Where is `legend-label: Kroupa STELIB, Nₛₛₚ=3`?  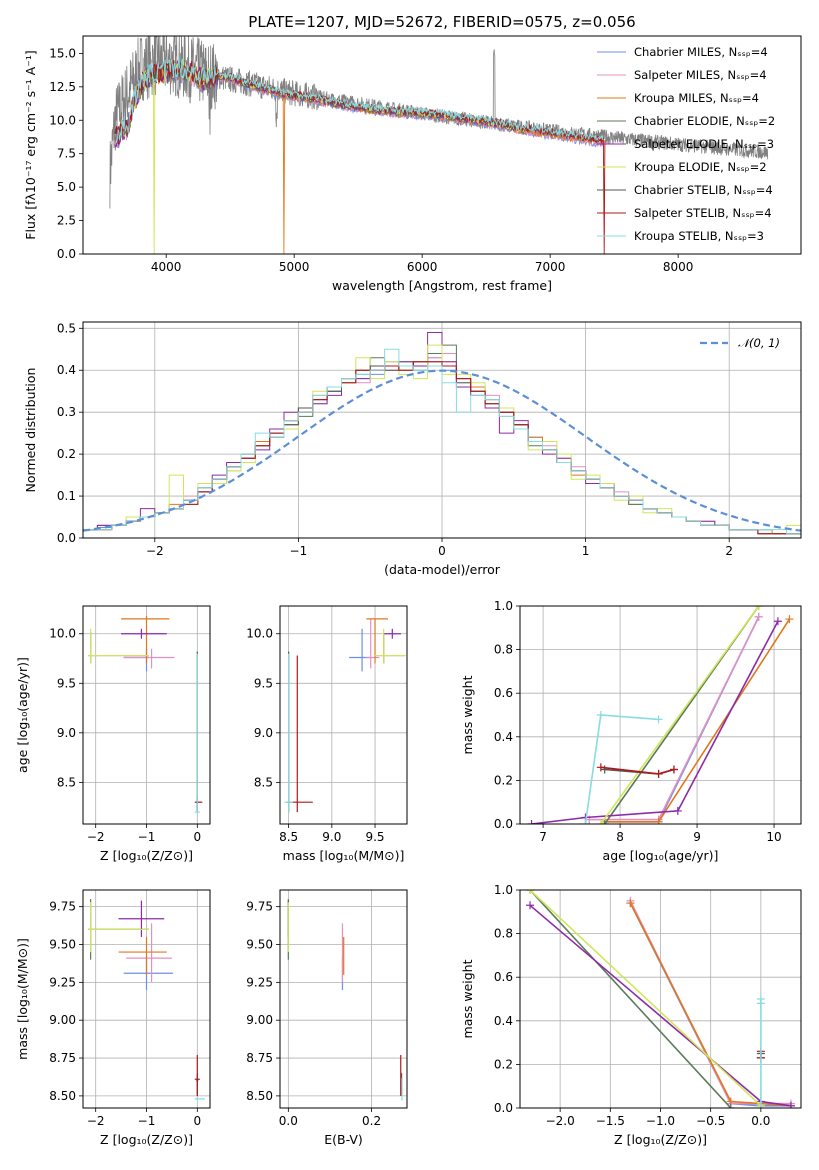 legend-label: Kroupa STELIB, Nₛₛₚ=3 is located at coordinates (699, 236).